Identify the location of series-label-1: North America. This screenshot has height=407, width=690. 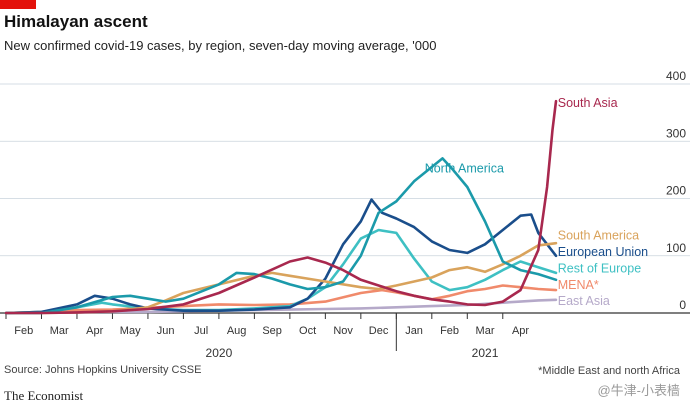
(464, 169).